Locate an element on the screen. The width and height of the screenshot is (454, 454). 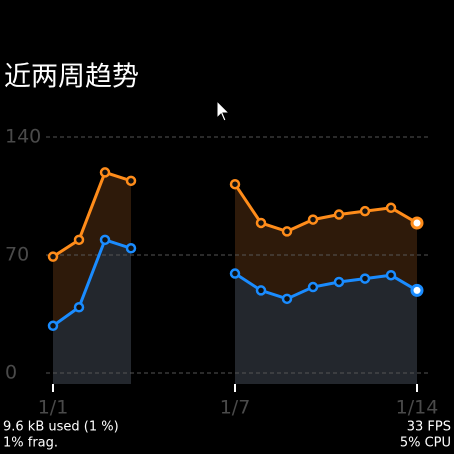
mouse-cursor is located at coordinates (223, 110).